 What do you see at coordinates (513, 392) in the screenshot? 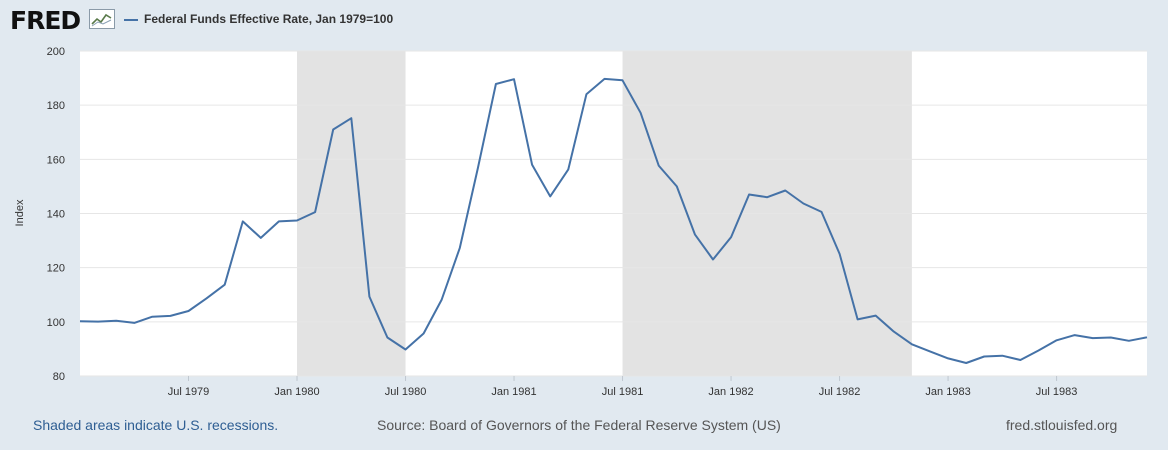
I see `x-tick-label: Jan 1981` at bounding box center [513, 392].